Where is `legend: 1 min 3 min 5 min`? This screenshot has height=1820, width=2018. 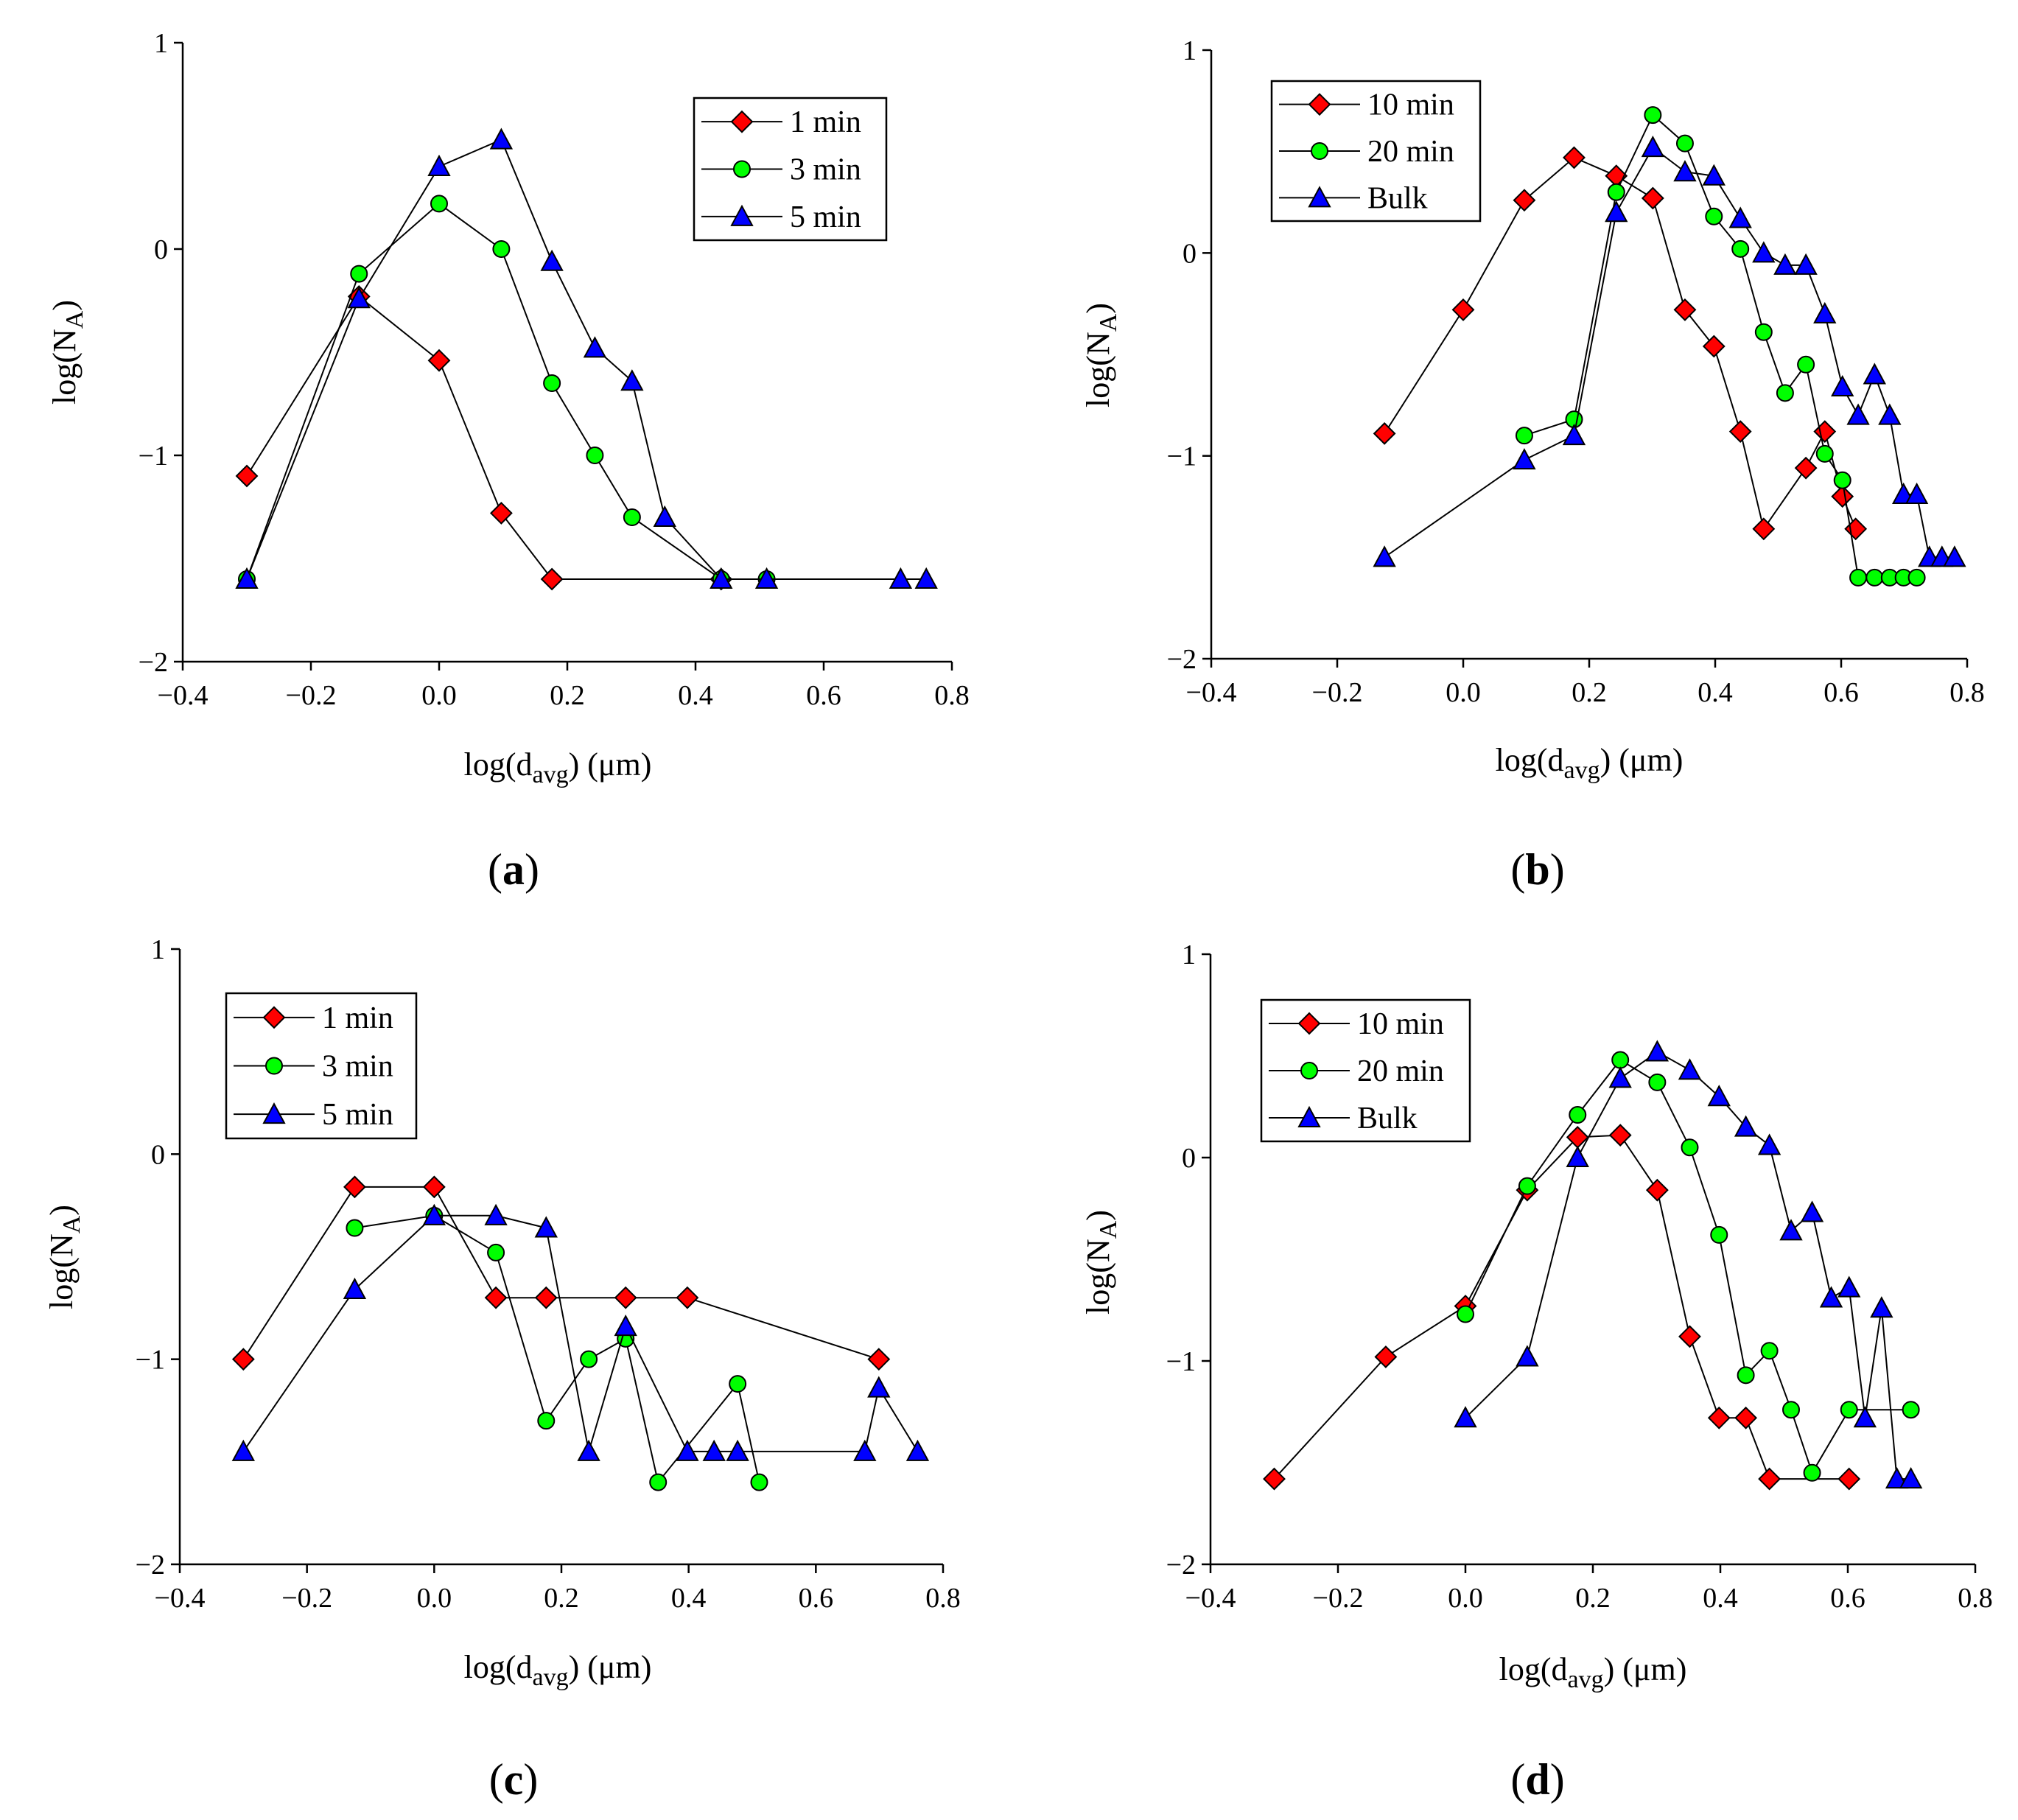 legend: 1 min 3 min 5 min is located at coordinates (790, 169).